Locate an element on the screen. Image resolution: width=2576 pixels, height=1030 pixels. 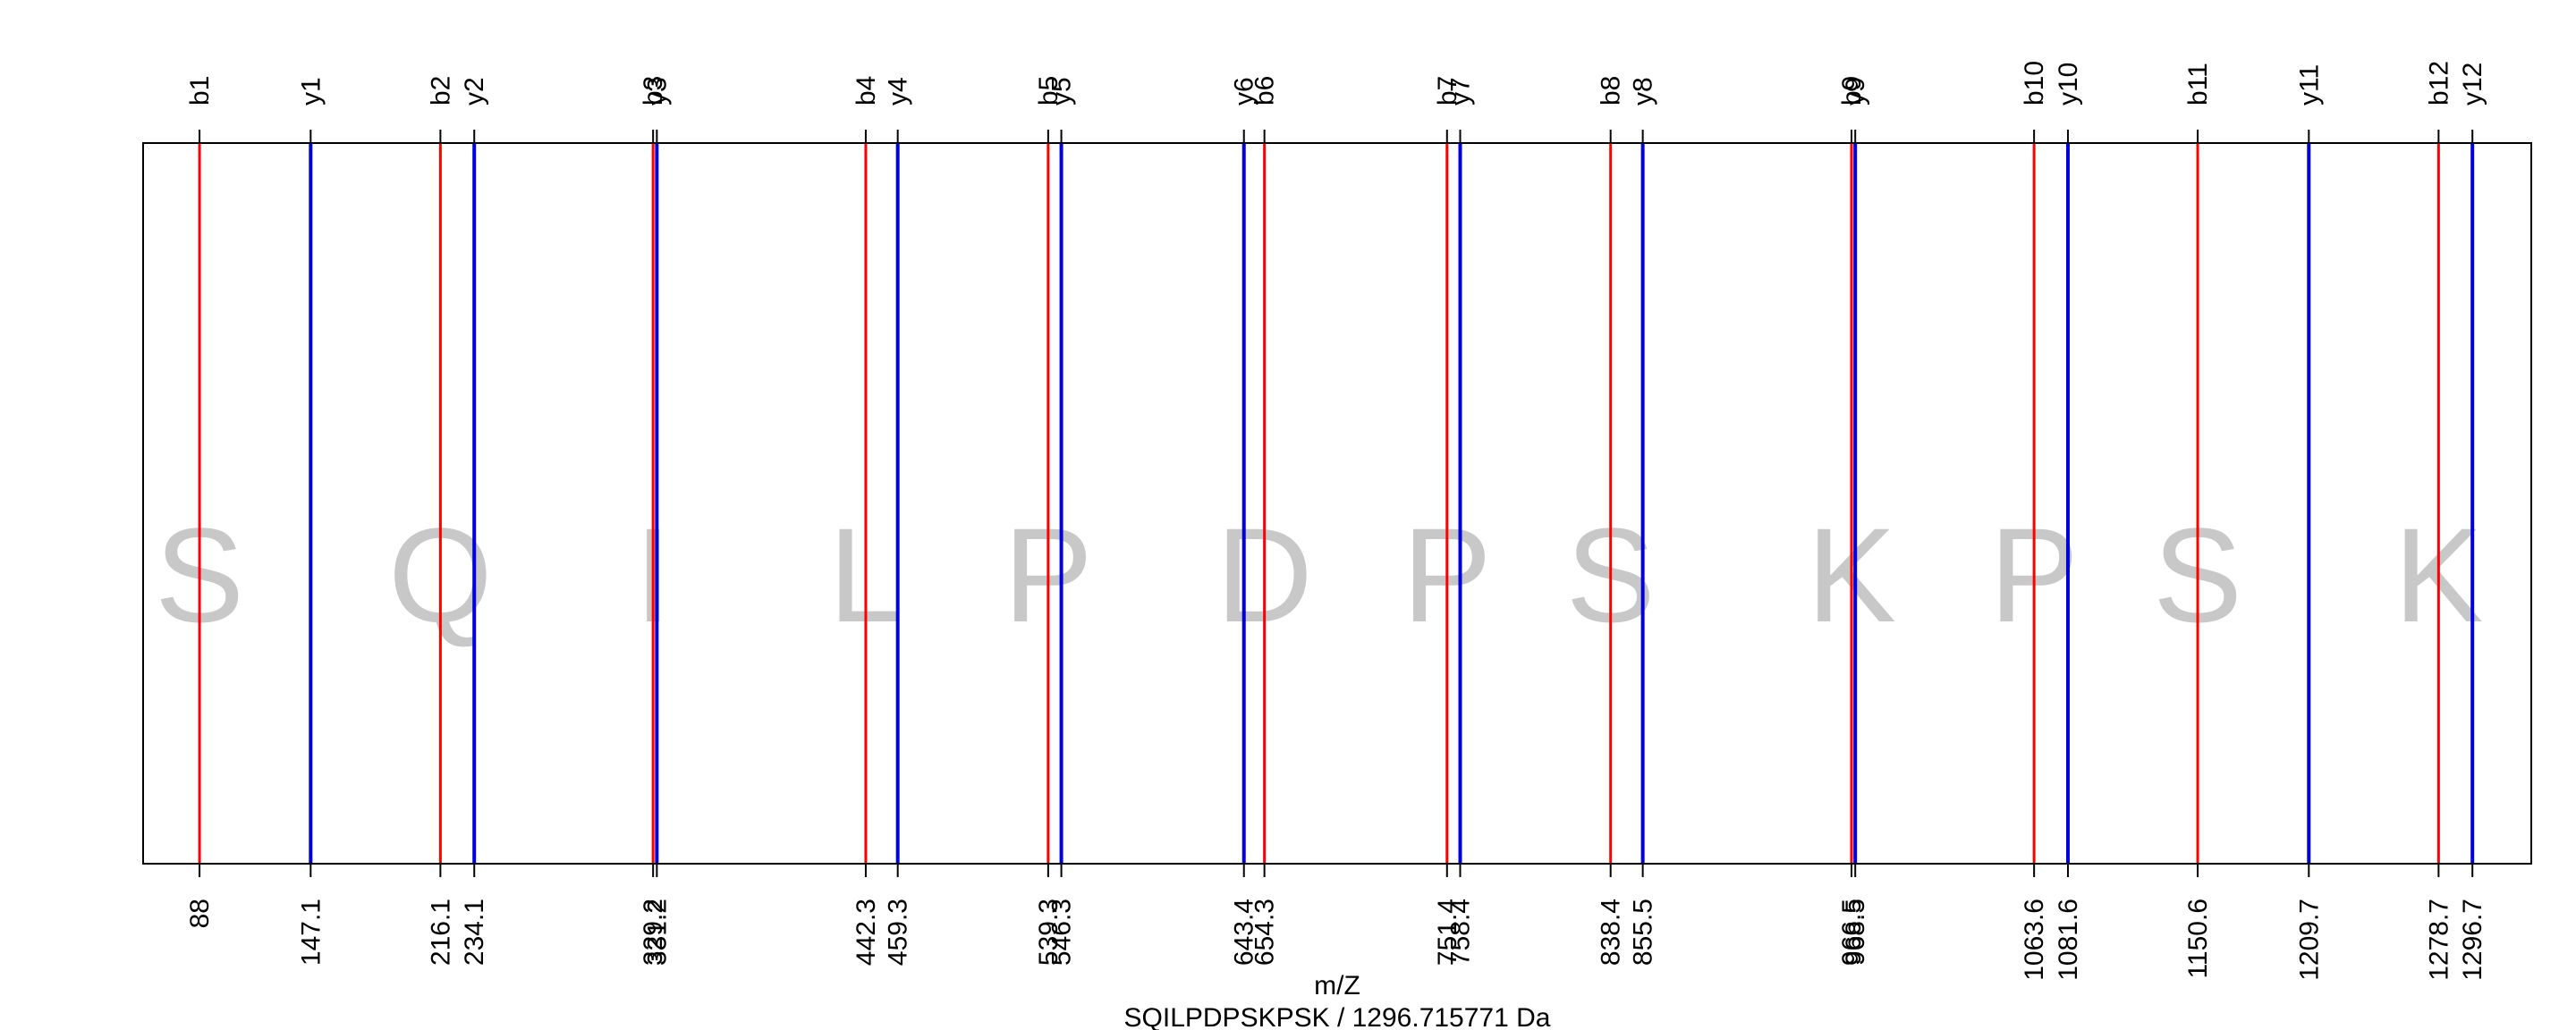
y-ion-label: y1 is located at coordinates (311, 91).